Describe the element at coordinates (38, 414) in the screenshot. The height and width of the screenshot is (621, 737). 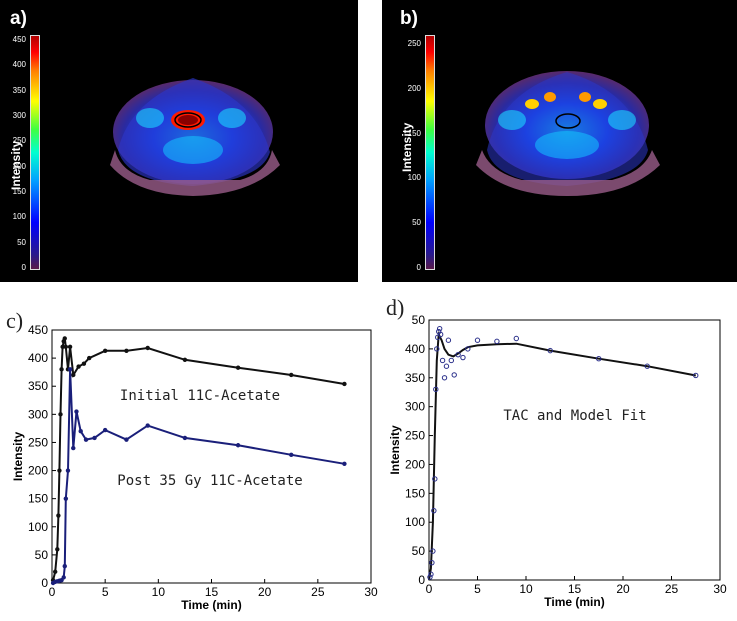
I see `y-tick-label: 300` at that location.